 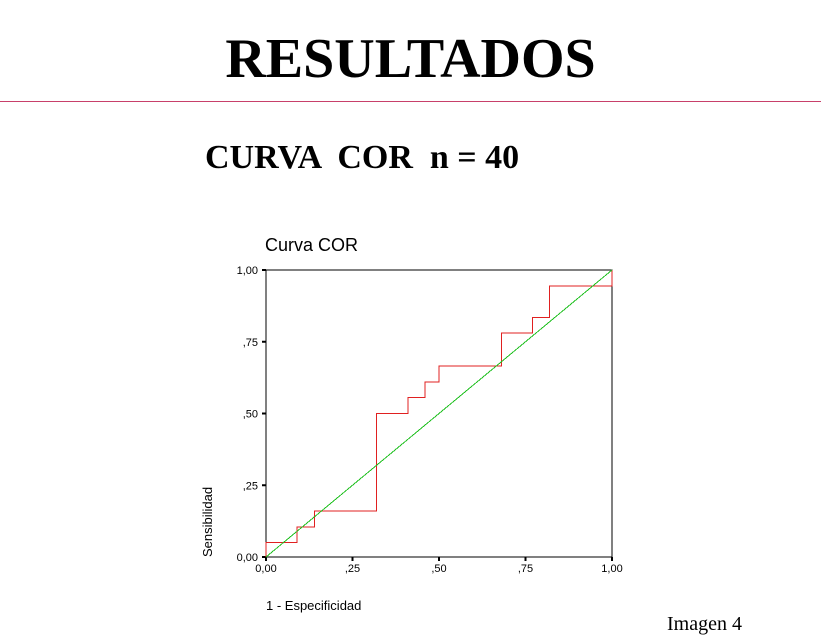 What do you see at coordinates (438, 569) in the screenshot?
I see `x-tick-label: ,50` at bounding box center [438, 569].